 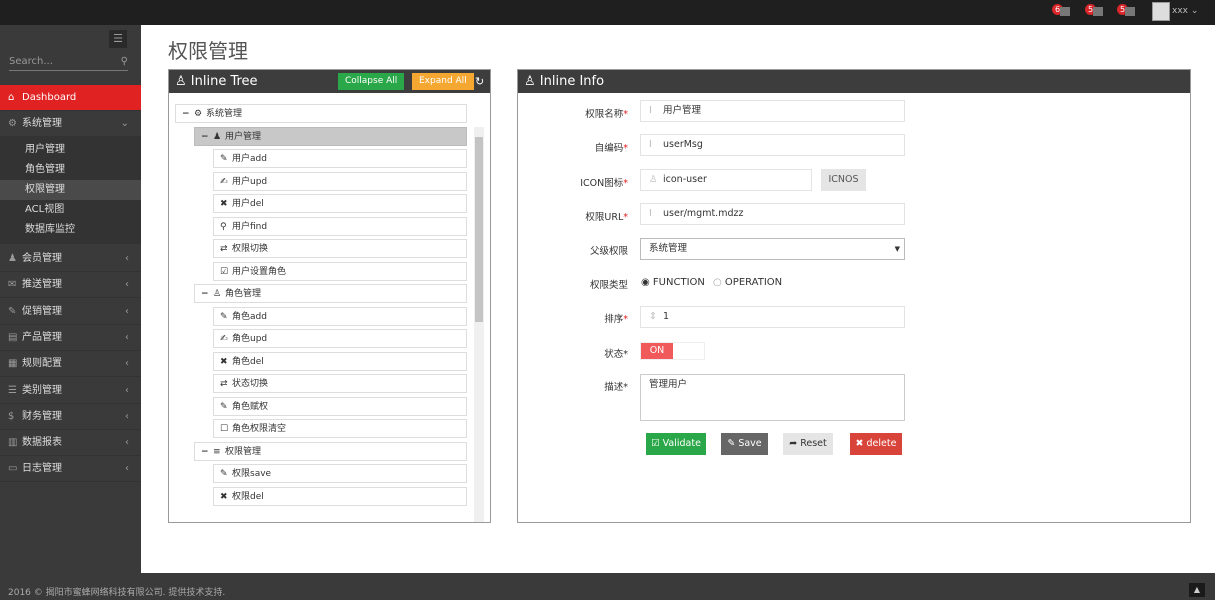 What do you see at coordinates (748, 282) in the screenshot?
I see `type-radio-operation: ○ OPERATION` at bounding box center [748, 282].